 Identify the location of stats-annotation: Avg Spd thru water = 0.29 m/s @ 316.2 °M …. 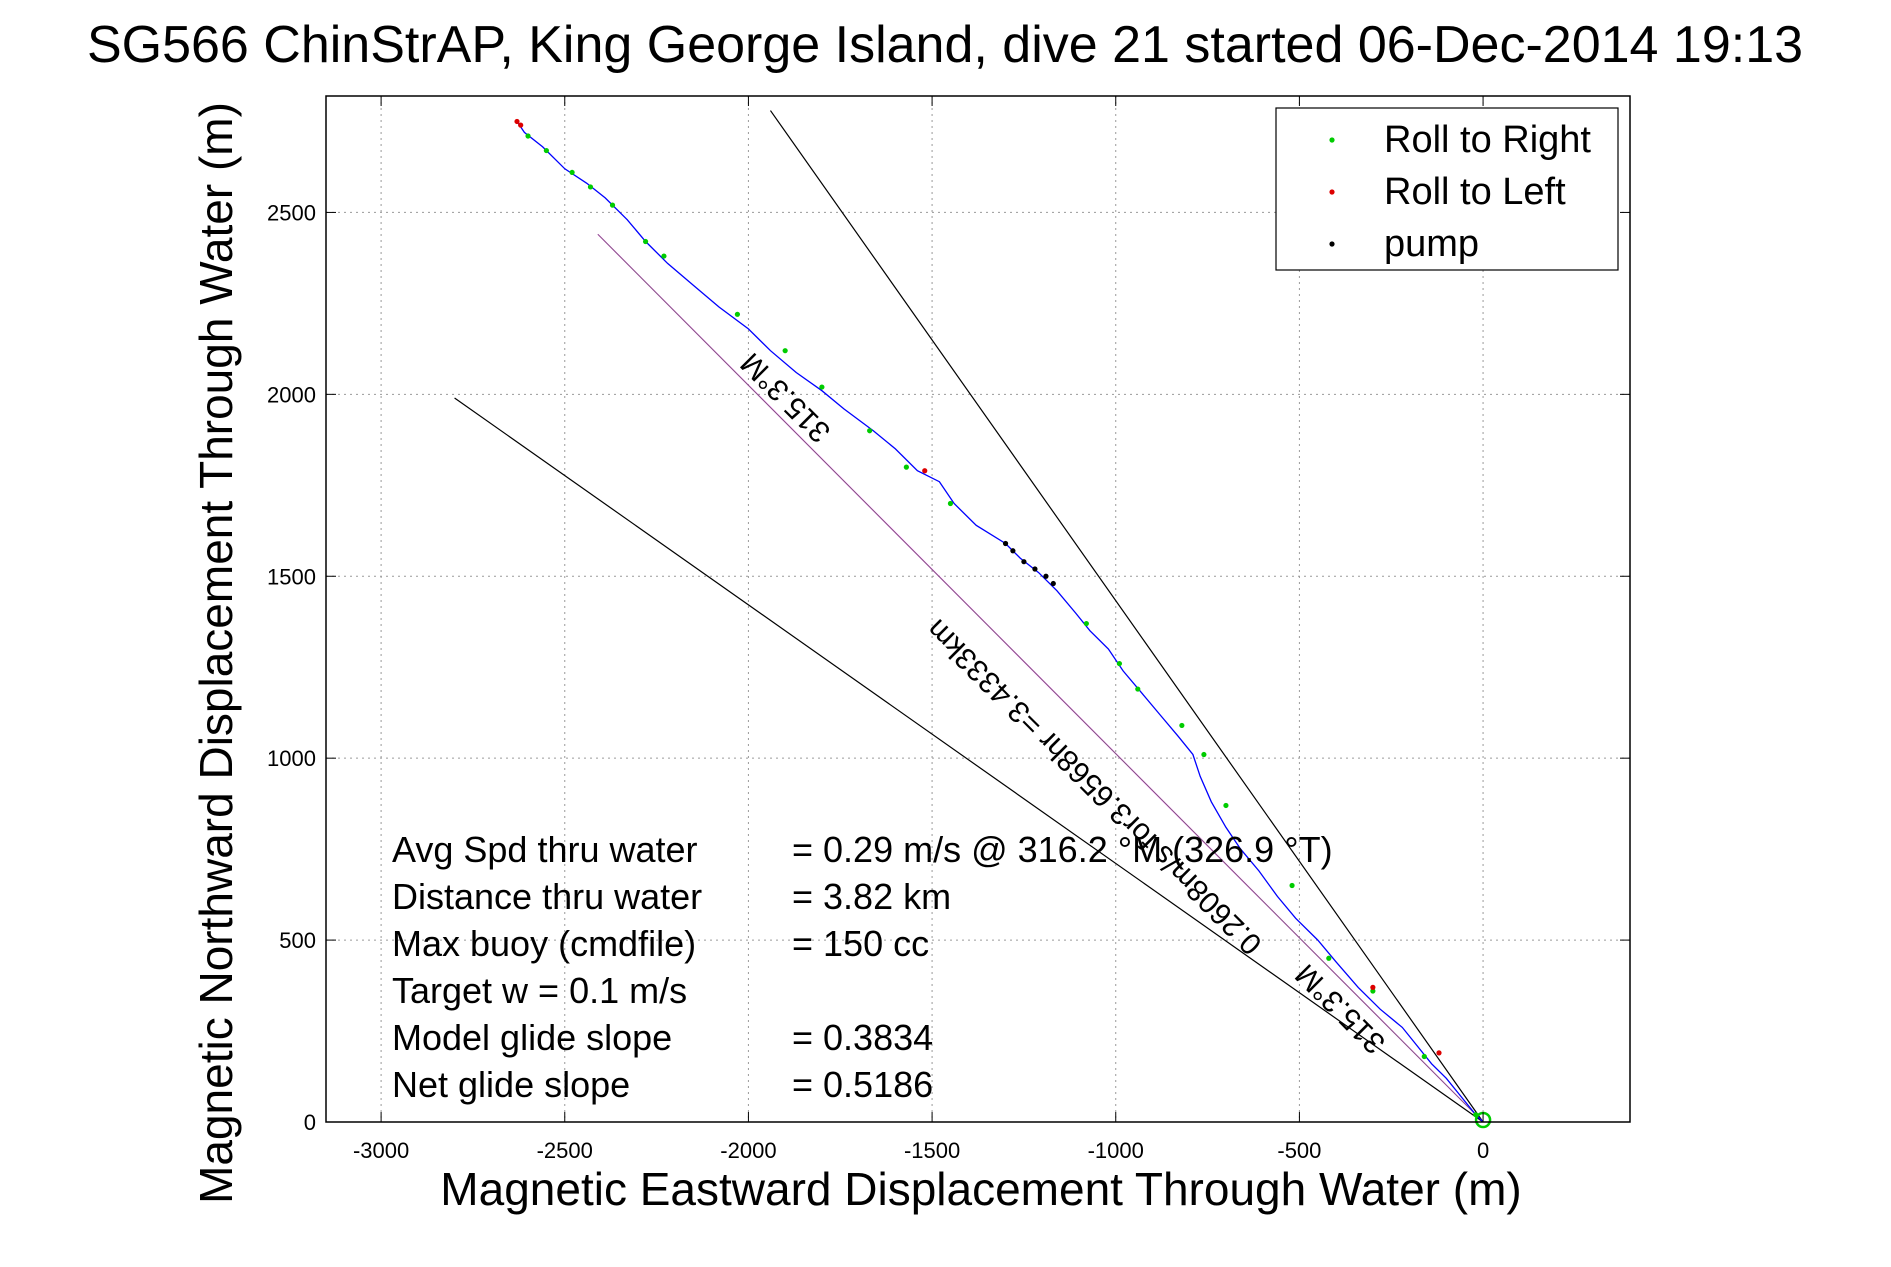
(862, 967).